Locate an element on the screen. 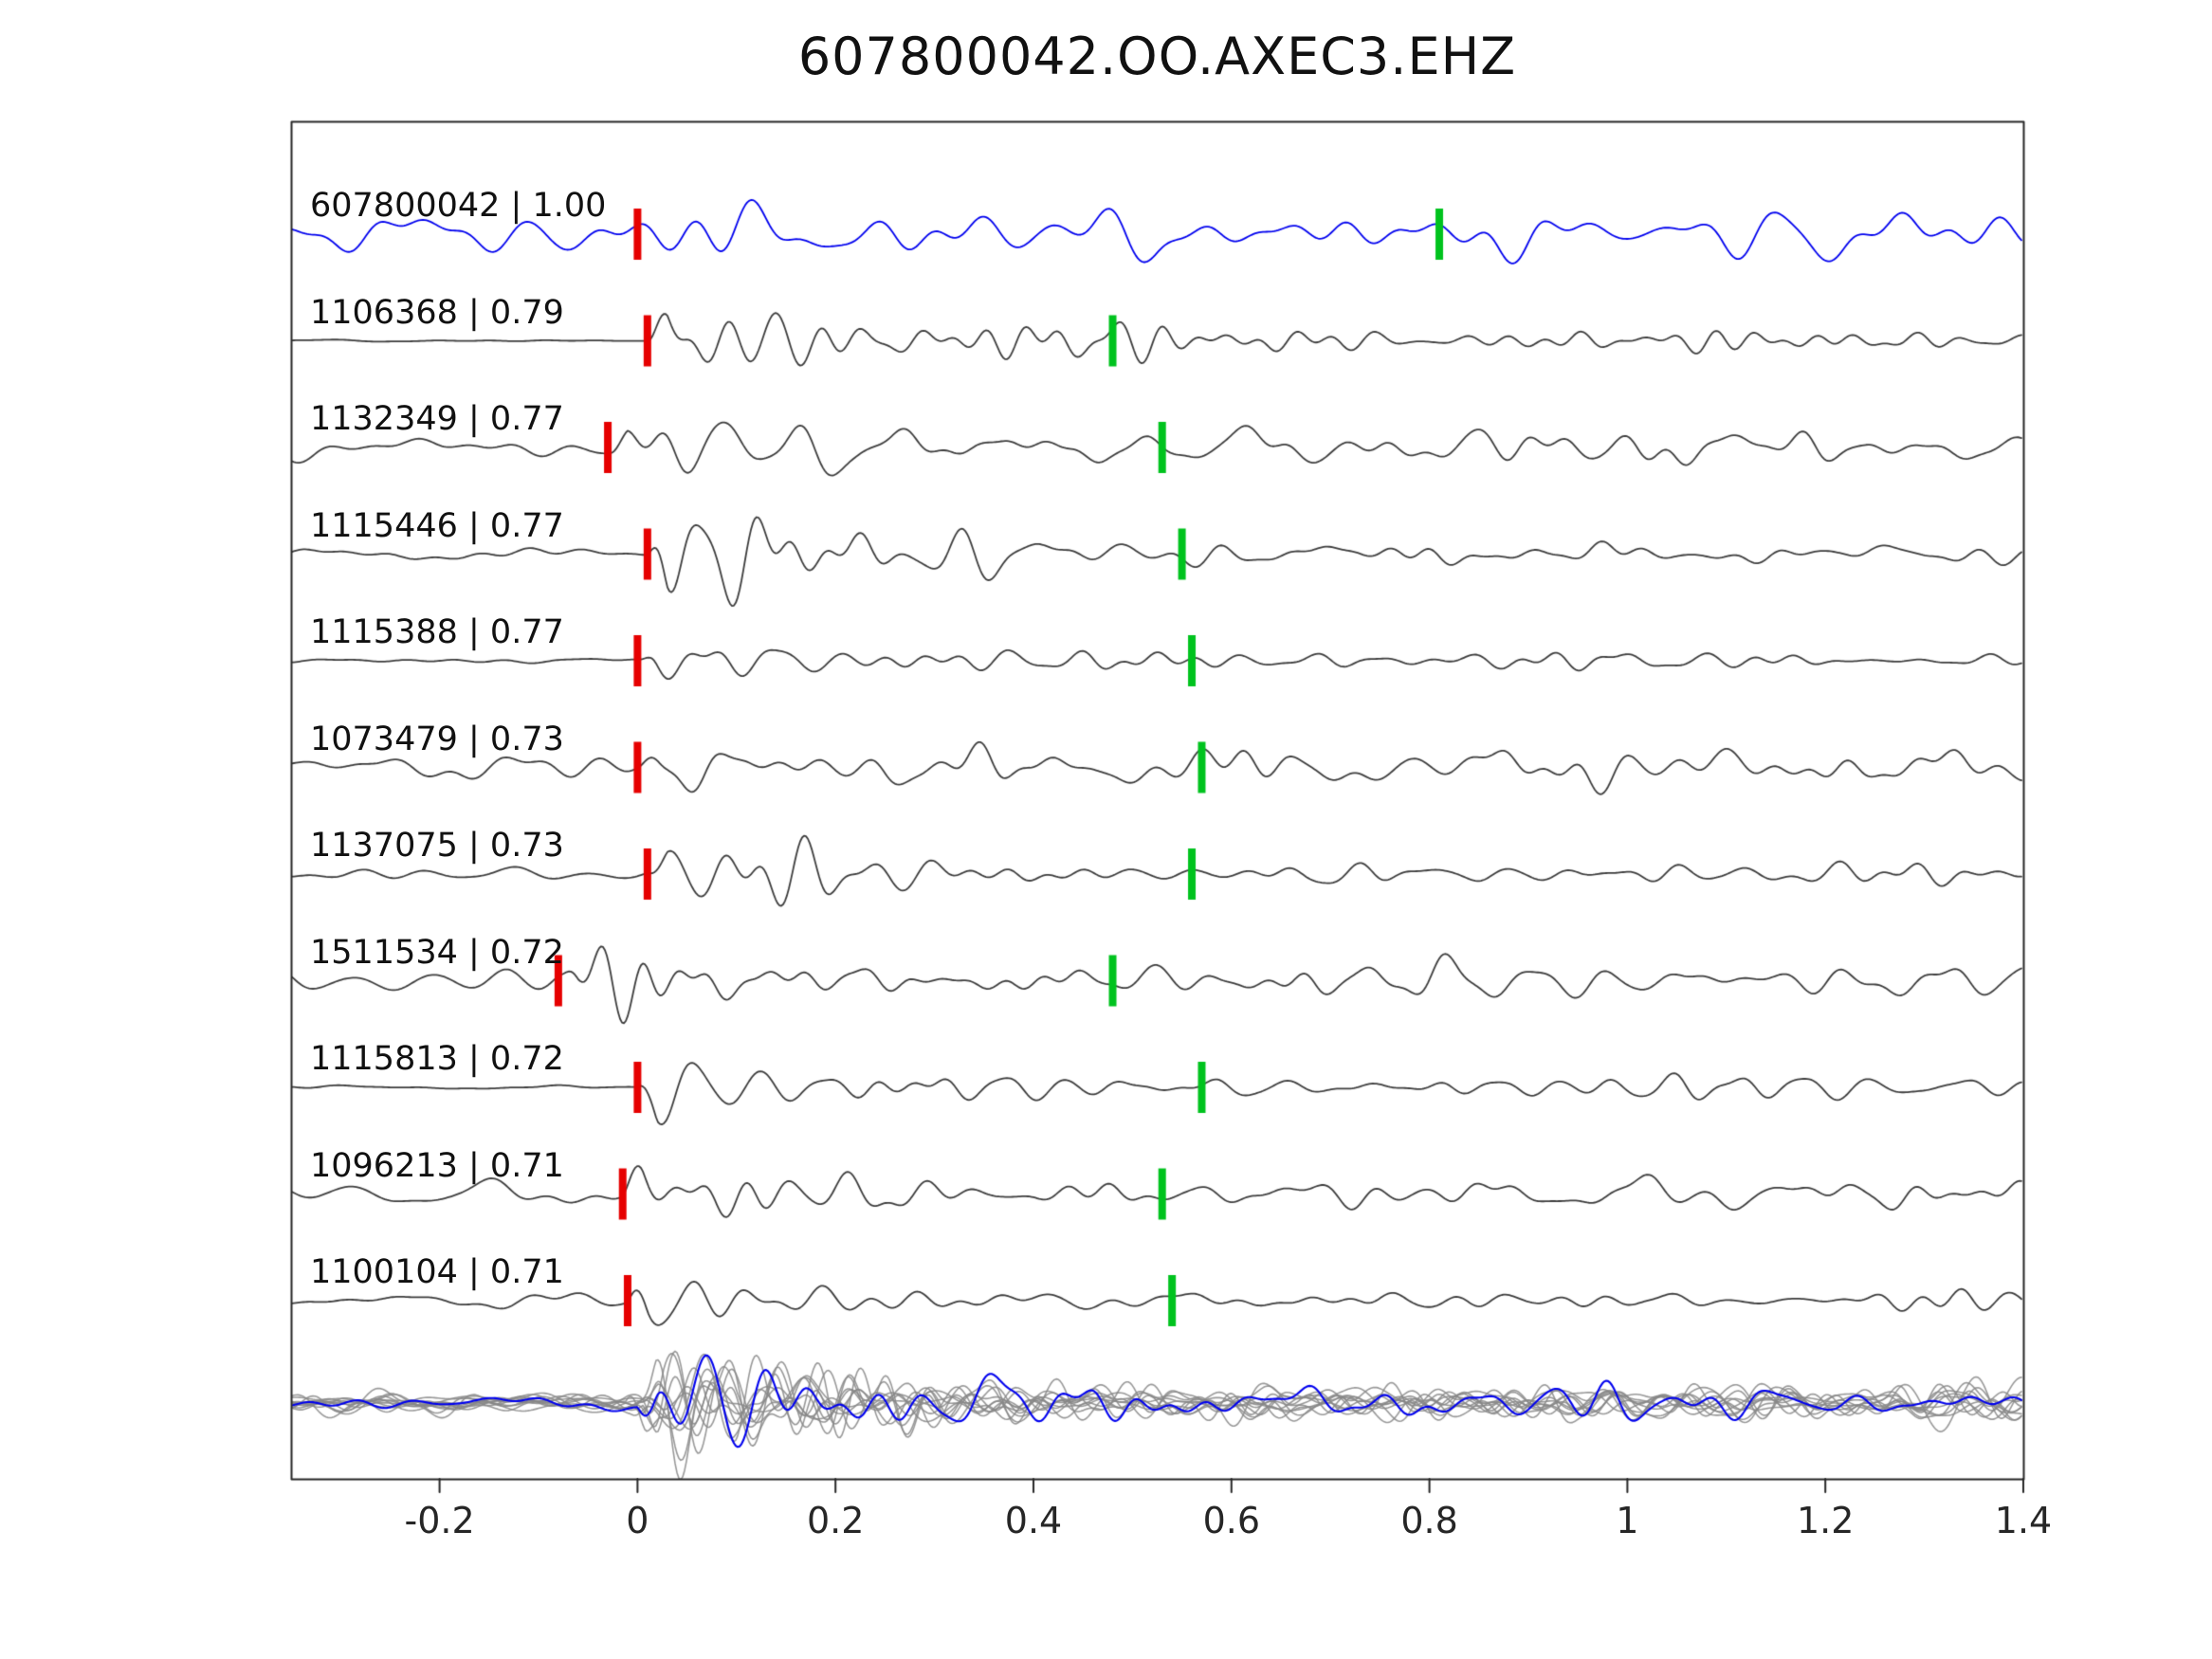  trace-label: 1073479 | 0.73 is located at coordinates (437, 739).